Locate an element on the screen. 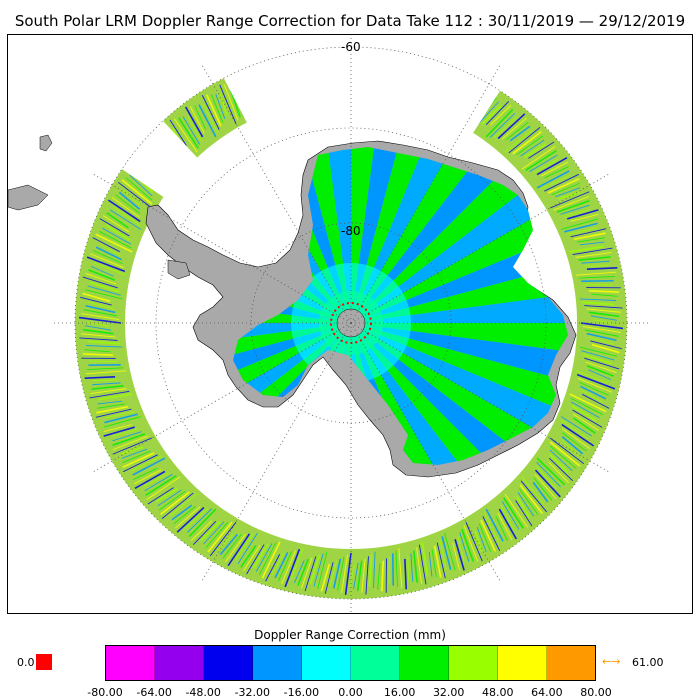 The height and width of the screenshot is (700, 700). lat-label-80: -80 is located at coordinates (351, 231).